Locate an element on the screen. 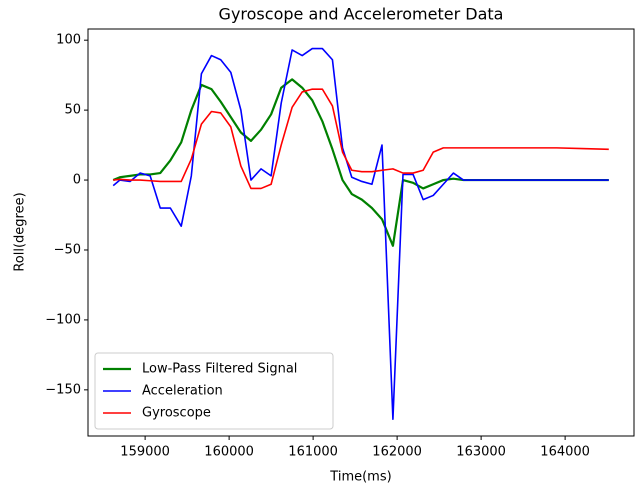 The height and width of the screenshot is (490, 642). y-axis-label: Roll(degree) is located at coordinates (20, 231).